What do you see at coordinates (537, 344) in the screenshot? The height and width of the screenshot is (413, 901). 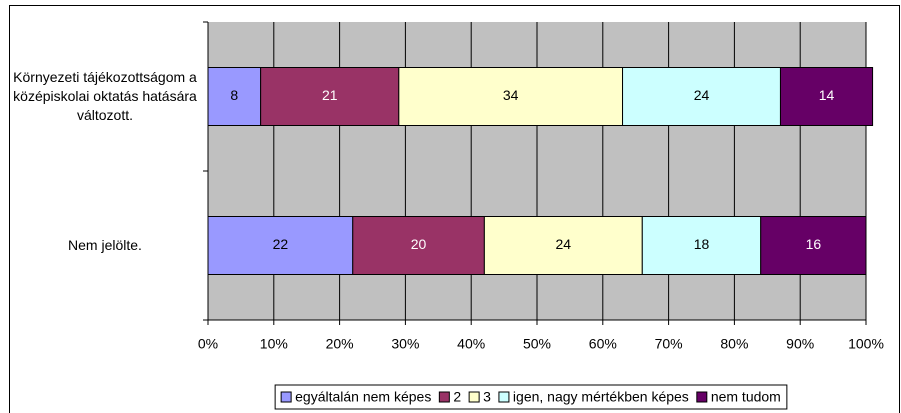 I see `x-tick-label: 50%` at bounding box center [537, 344].